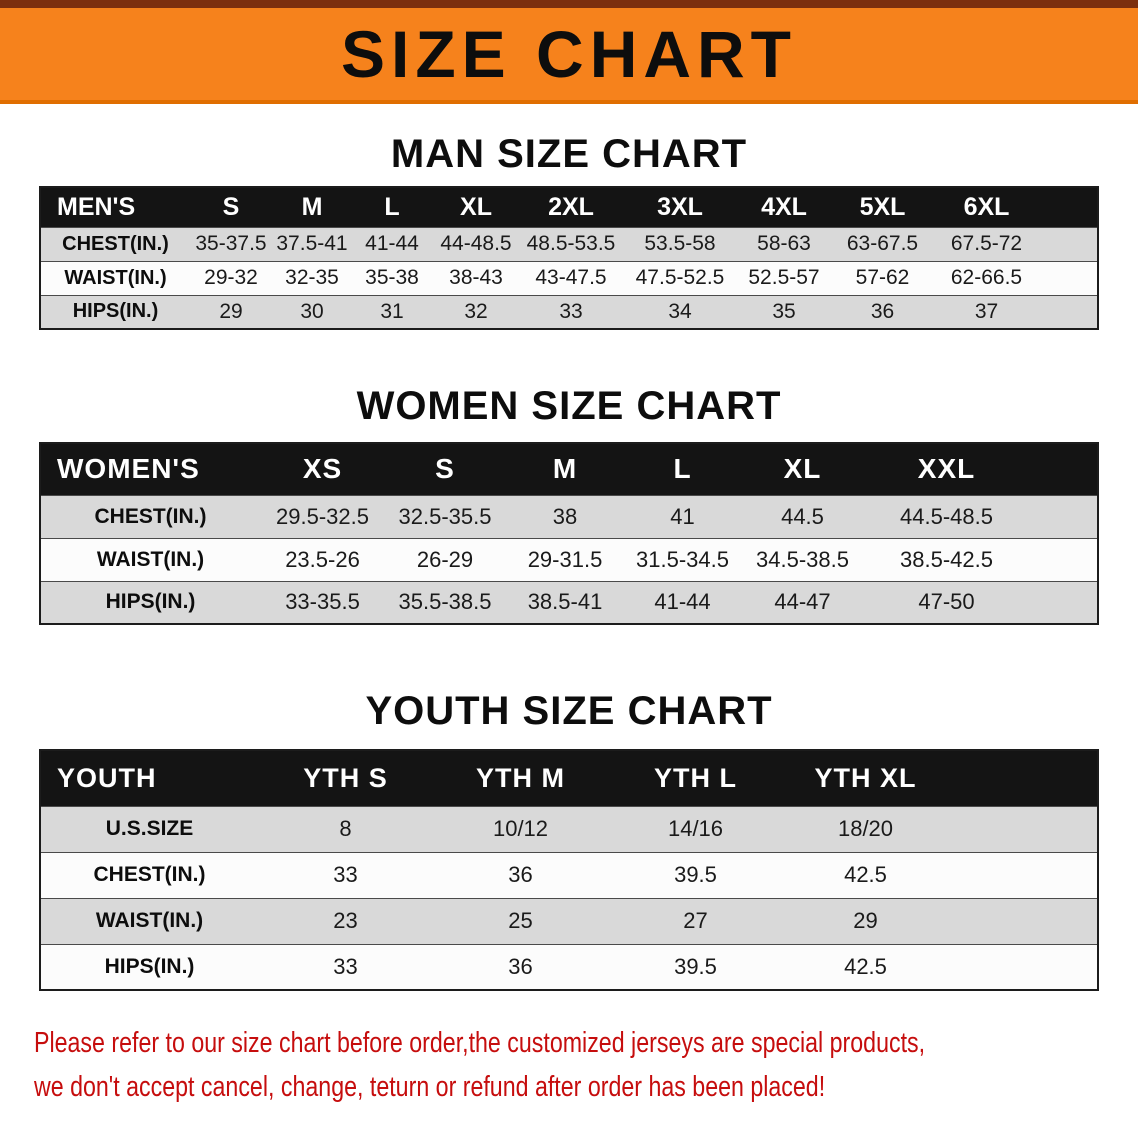 This screenshot has height=1132, width=1138. I want to click on header-cell: YTH M, so click(520, 778).